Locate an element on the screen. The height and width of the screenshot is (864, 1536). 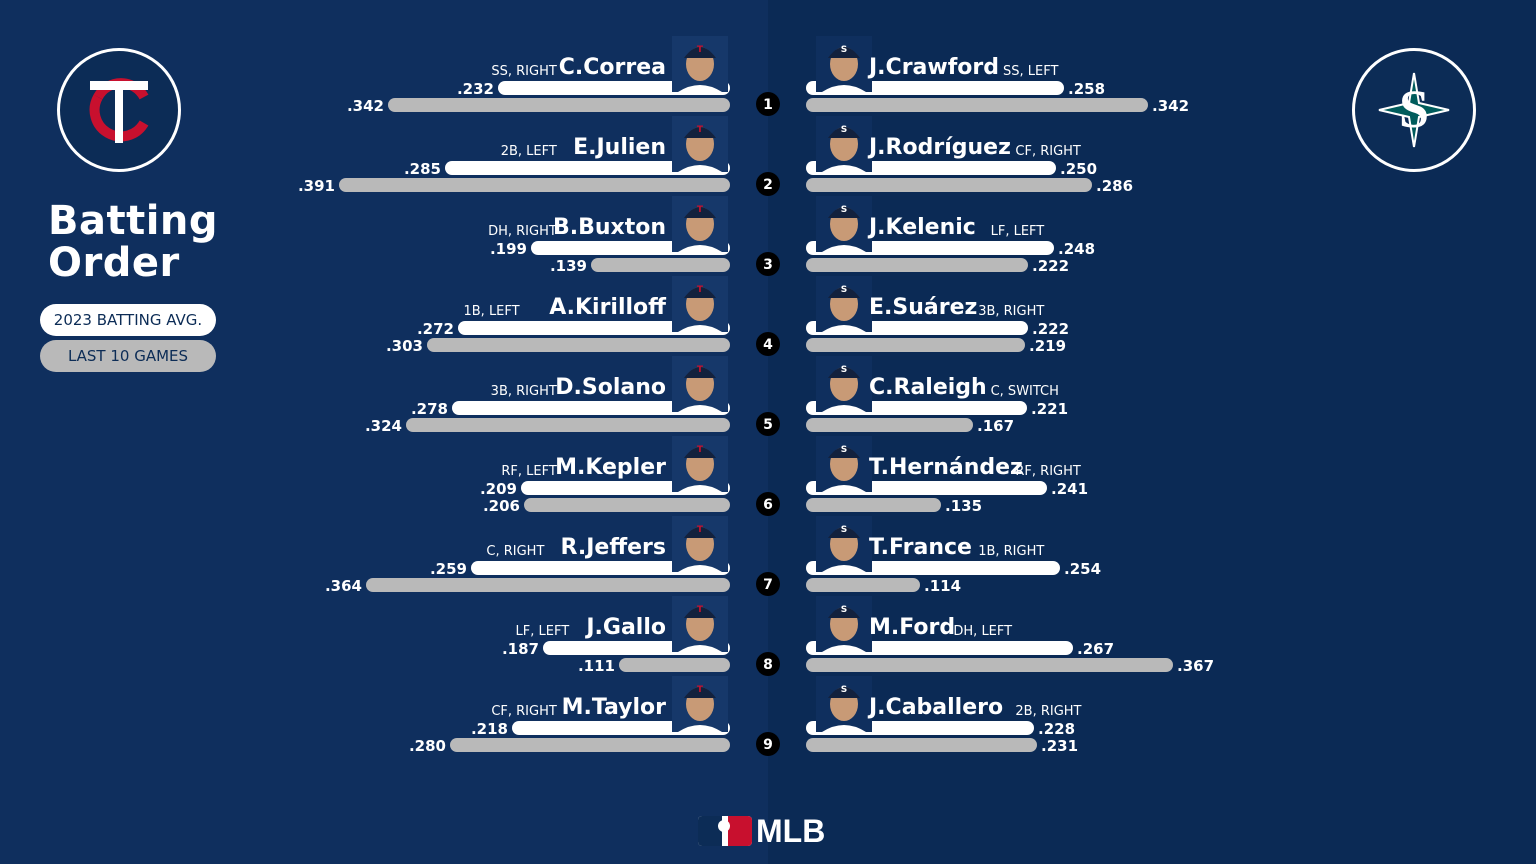
player-name-left: A.Kirilloff is located at coordinates (608, 307).